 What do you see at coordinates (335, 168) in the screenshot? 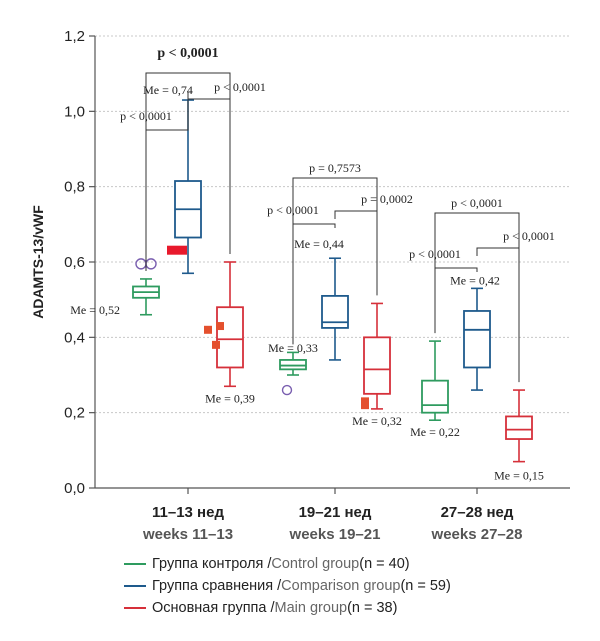
I see `p-value-label: p = 0,7573` at bounding box center [335, 168].